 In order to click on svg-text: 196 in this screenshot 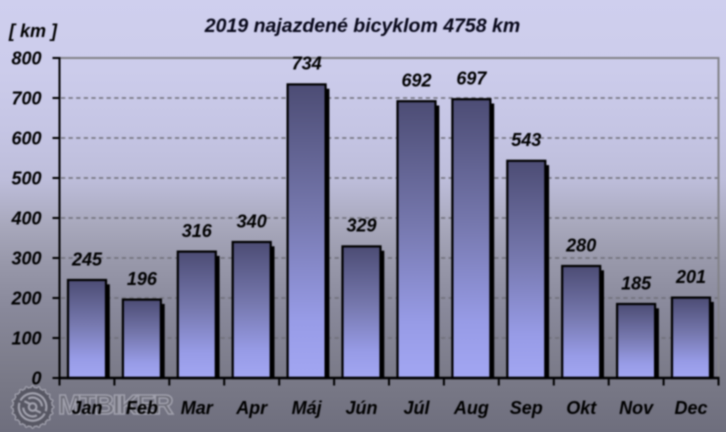, I will do `click(142, 279)`.